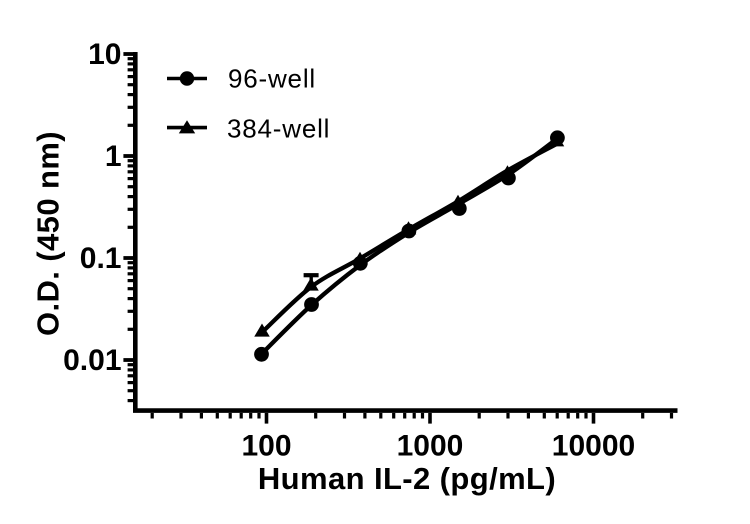 This screenshot has height=524, width=750. Describe the element at coordinates (278, 128) in the screenshot. I see `svg-text: 384-well` at that location.